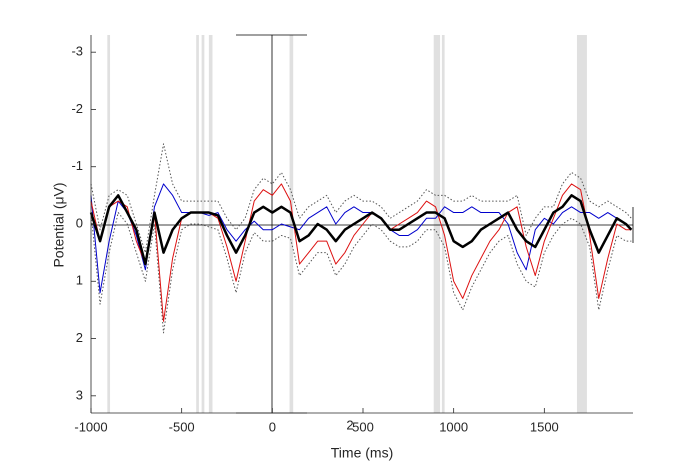 The width and height of the screenshot is (700, 467). Describe the element at coordinates (544, 426) in the screenshot. I see `x-tick-label: 1500` at that location.